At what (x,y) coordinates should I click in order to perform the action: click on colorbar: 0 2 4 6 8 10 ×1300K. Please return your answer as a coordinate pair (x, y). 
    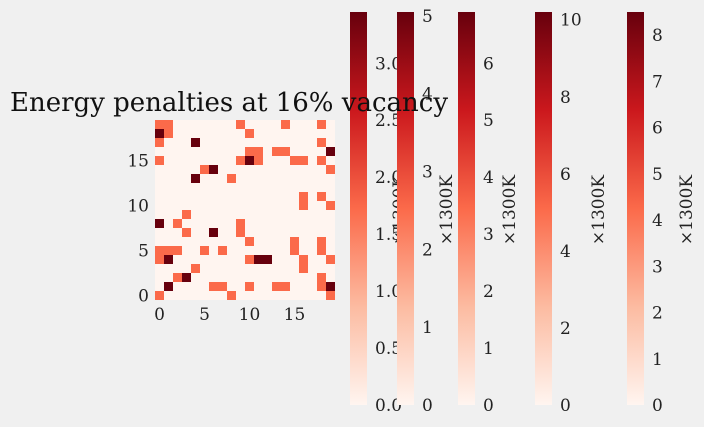
    Looking at the image, I should click on (572, 213).